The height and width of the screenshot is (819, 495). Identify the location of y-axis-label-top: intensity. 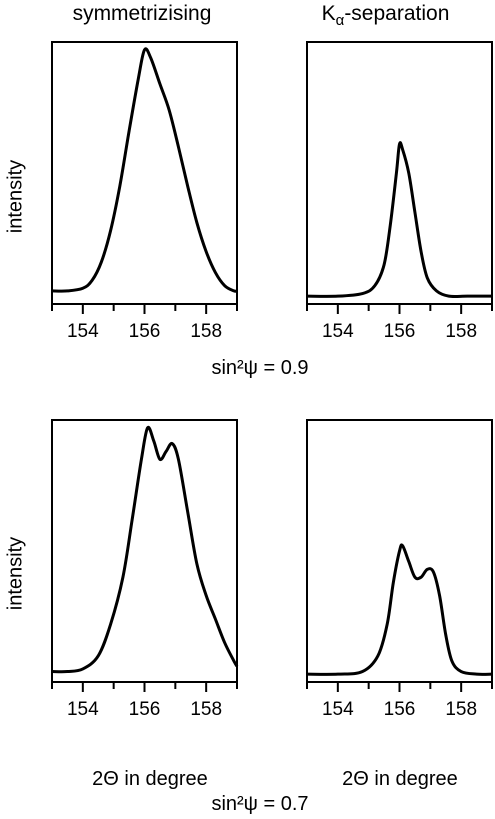
(15, 196).